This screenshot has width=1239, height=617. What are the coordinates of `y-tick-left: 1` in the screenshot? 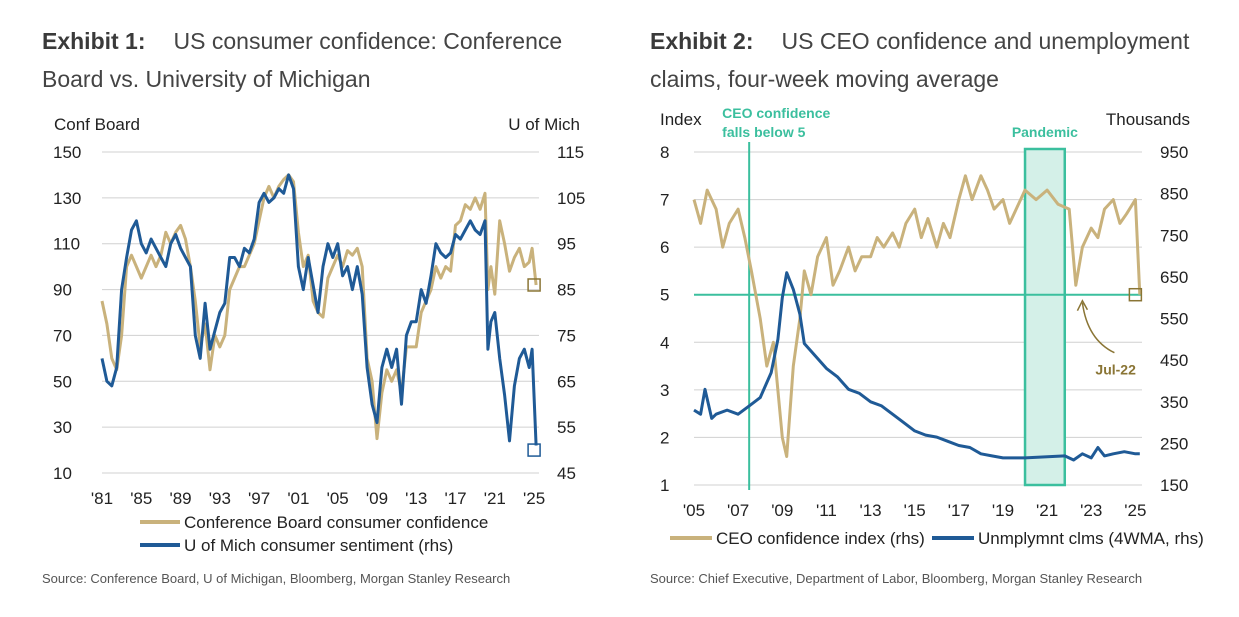 It's located at (664, 485).